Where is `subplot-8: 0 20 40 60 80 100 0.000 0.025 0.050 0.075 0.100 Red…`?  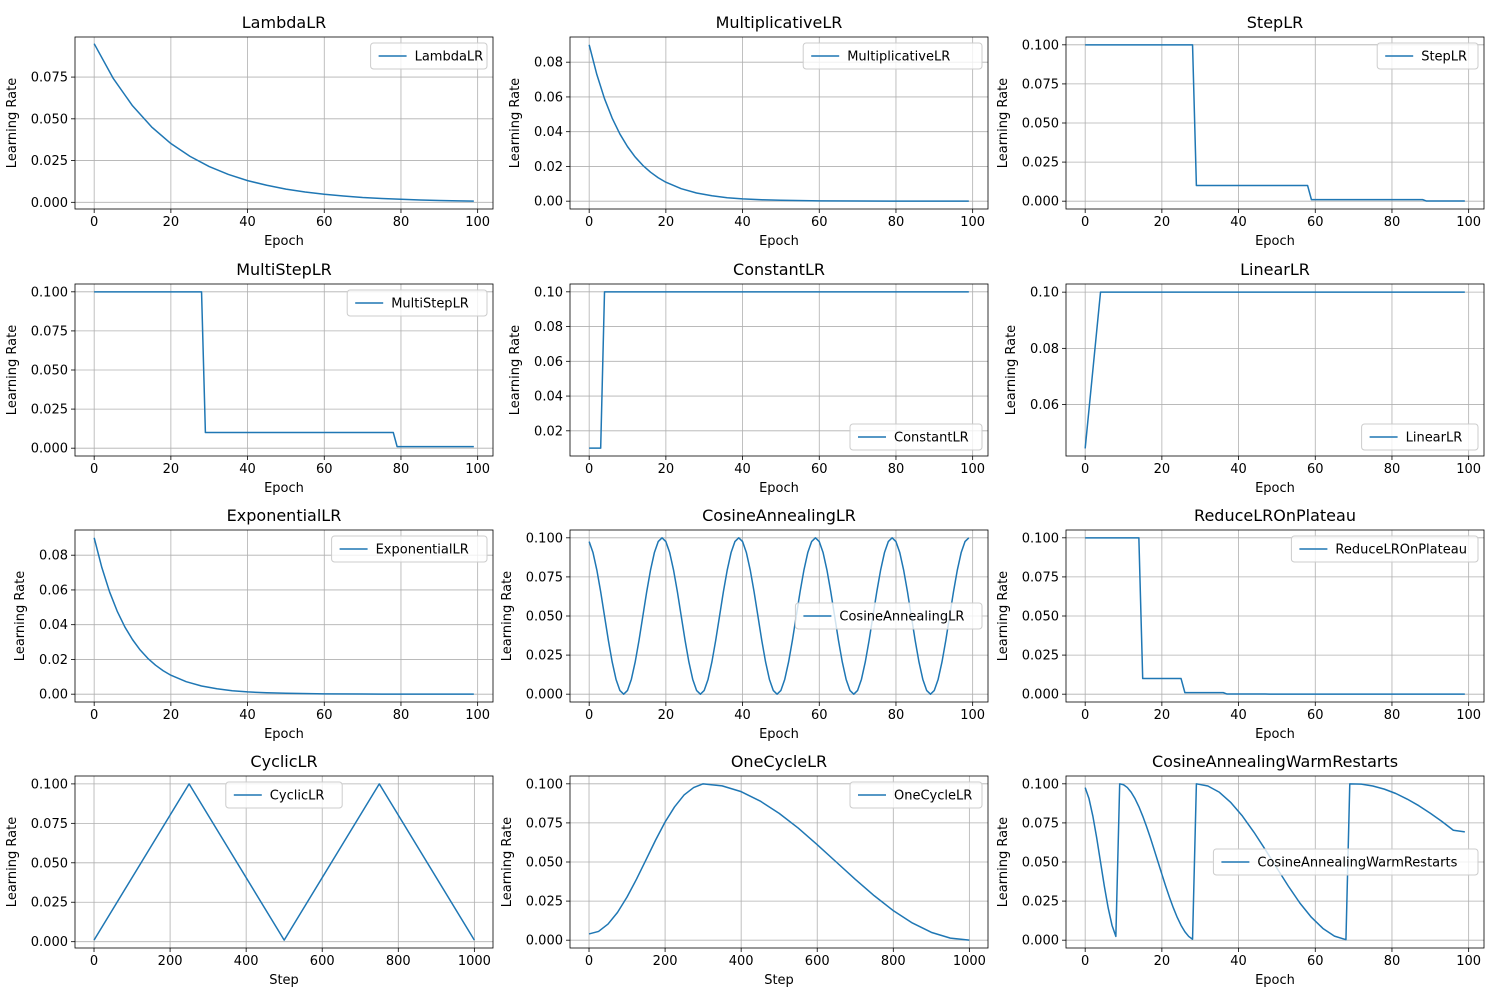
subplot-8: 0 20 40 60 80 100 0.000 0.025 0.050 0.075 0.100 Red… is located at coordinates (1240, 624).